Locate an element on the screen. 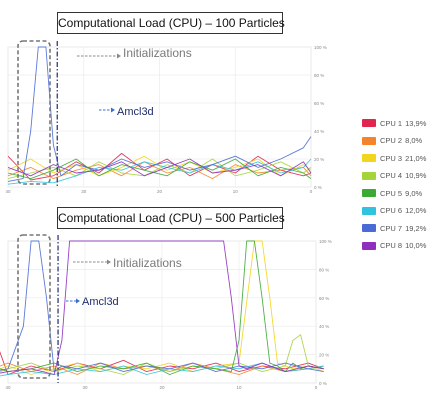 The width and height of the screenshot is (448, 405). legend-series-value: 19,2% is located at coordinates (416, 228).